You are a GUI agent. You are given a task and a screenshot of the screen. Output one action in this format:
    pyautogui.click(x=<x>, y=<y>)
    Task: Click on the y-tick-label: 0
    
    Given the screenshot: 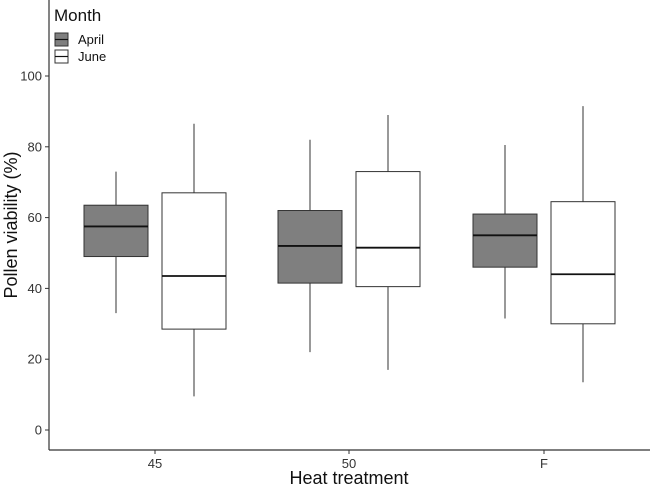 What is the action you would take?
    pyautogui.click(x=38, y=430)
    